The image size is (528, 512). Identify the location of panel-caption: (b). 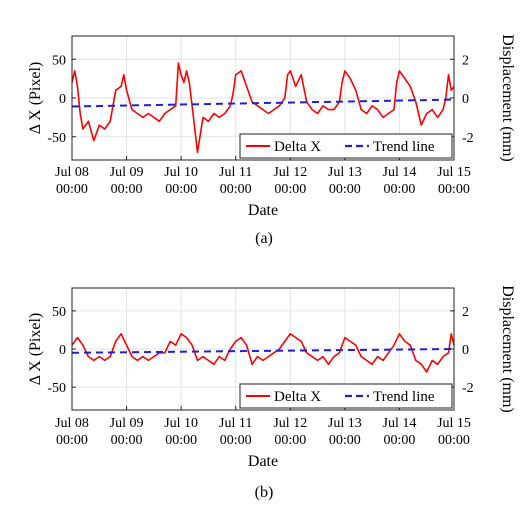
(264, 492).